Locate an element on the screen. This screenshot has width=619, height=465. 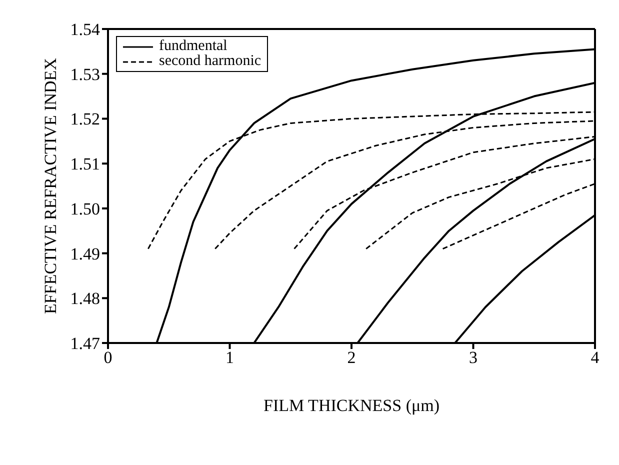
x-tick-label: 3 is located at coordinates (473, 358).